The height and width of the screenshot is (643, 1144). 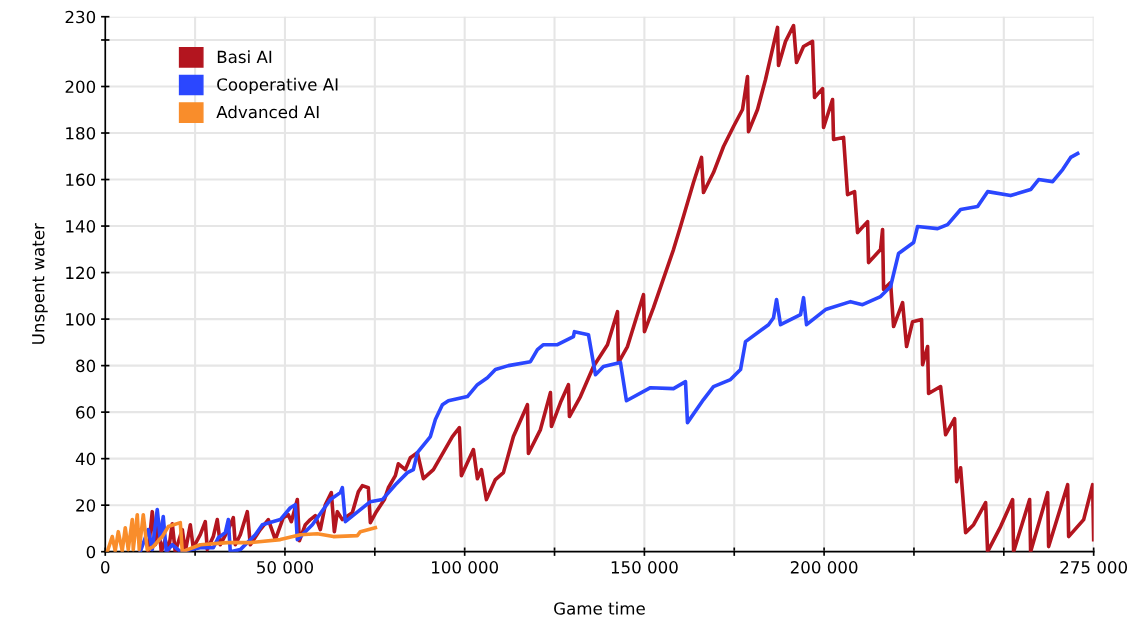 I want to click on x-tick-label: 50 000, so click(x=285, y=567).